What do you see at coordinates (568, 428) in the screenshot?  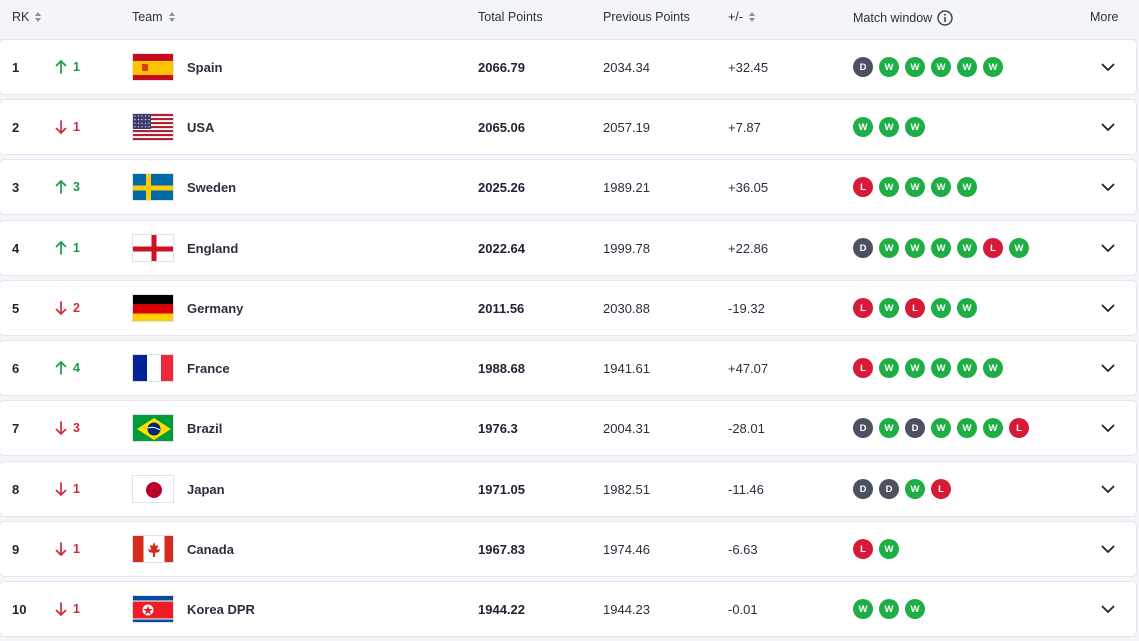 I see `table-row: 7 3 Brazil 1976.3 2004.31 -28.01 D W D W W W L` at bounding box center [568, 428].